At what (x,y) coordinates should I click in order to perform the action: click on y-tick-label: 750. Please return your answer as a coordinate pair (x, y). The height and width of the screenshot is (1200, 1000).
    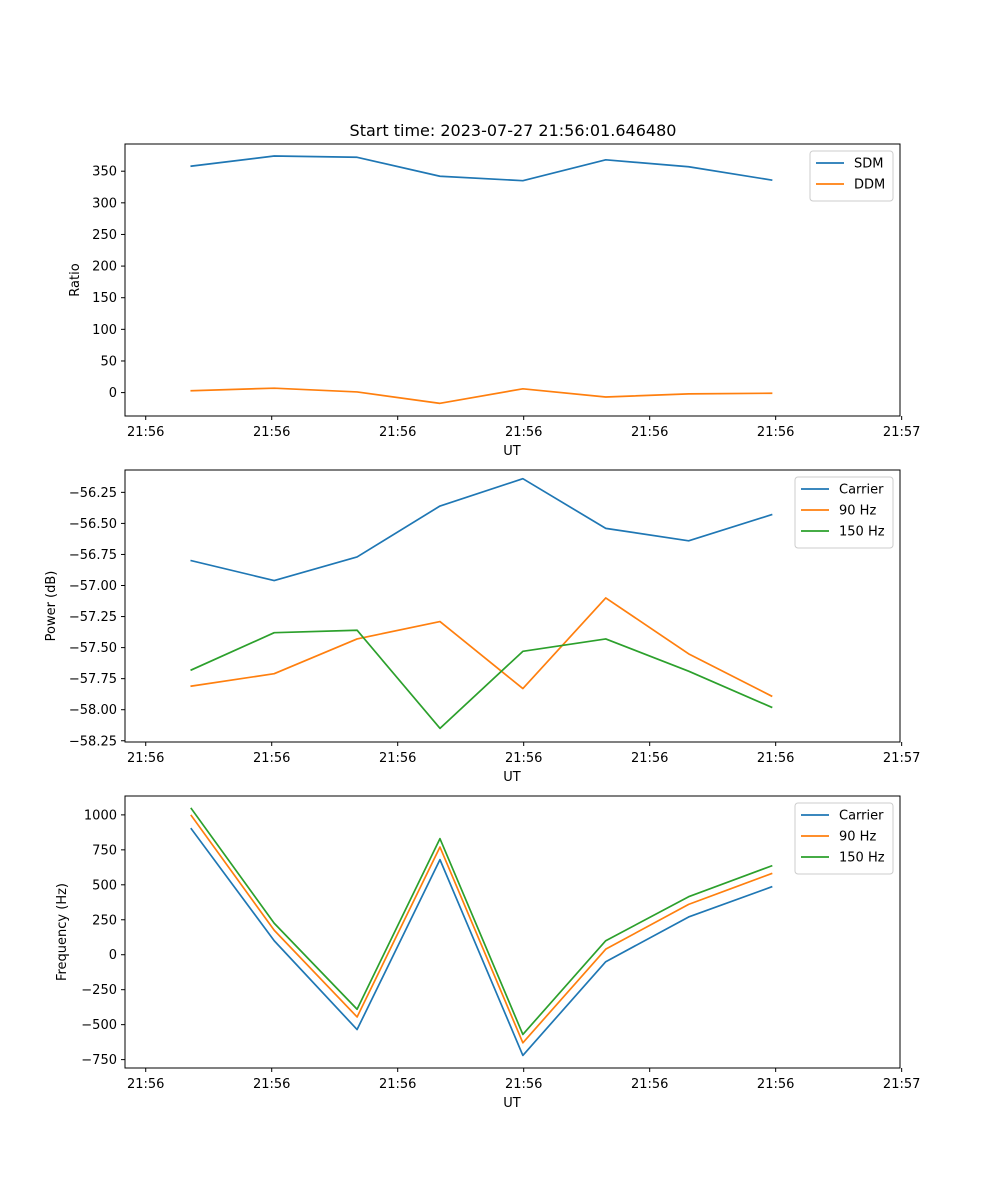
    Looking at the image, I should click on (104, 850).